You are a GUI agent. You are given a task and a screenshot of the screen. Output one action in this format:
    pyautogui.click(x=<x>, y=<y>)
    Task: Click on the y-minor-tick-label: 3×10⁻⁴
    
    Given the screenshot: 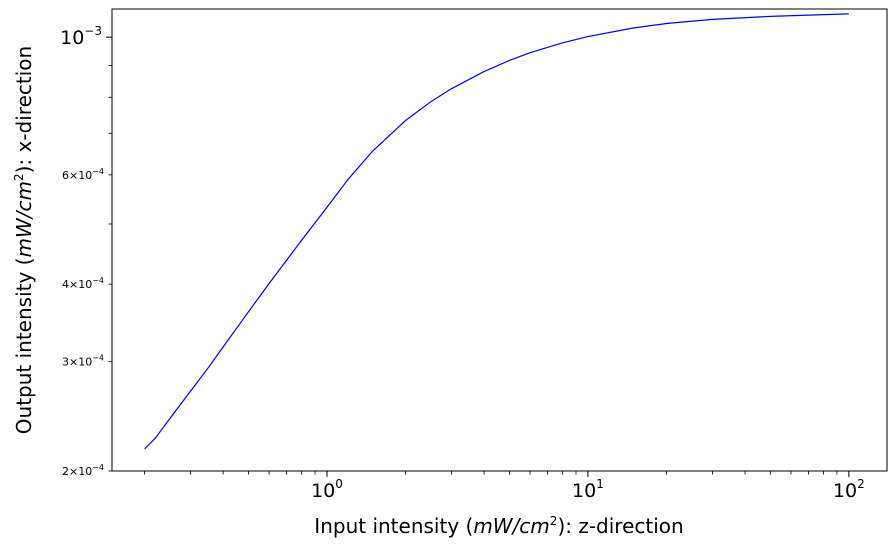 What is the action you would take?
    pyautogui.click(x=83, y=361)
    